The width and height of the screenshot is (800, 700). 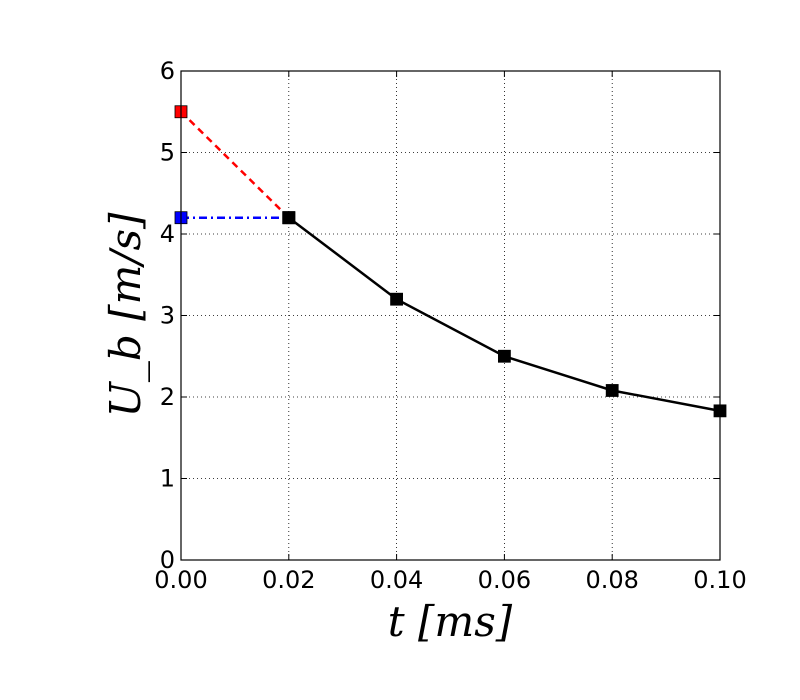 What do you see at coordinates (180, 580) in the screenshot?
I see `x-tick-label: 0.00` at bounding box center [180, 580].